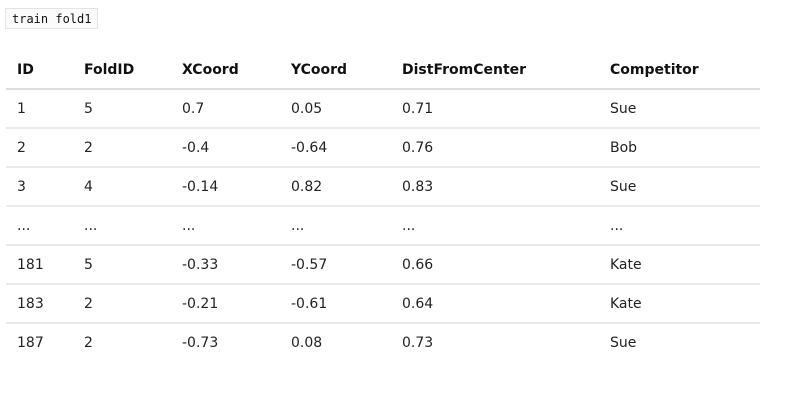  I want to click on cell-ycoord: -0.64, so click(335, 148).